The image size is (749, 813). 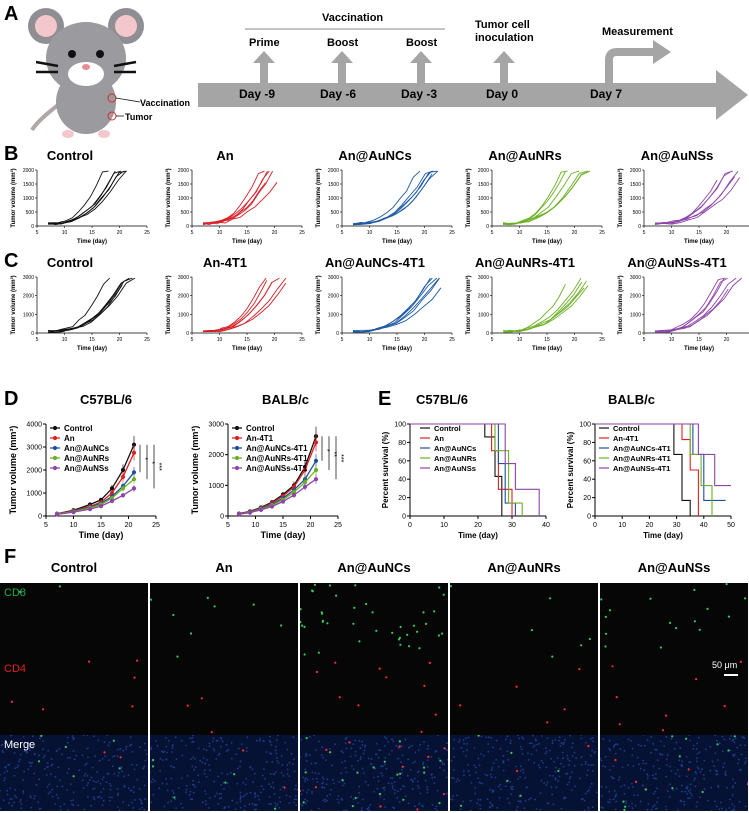 What do you see at coordinates (644, 233) in the screenshot?
I see `x-tick-label: 5` at bounding box center [644, 233].